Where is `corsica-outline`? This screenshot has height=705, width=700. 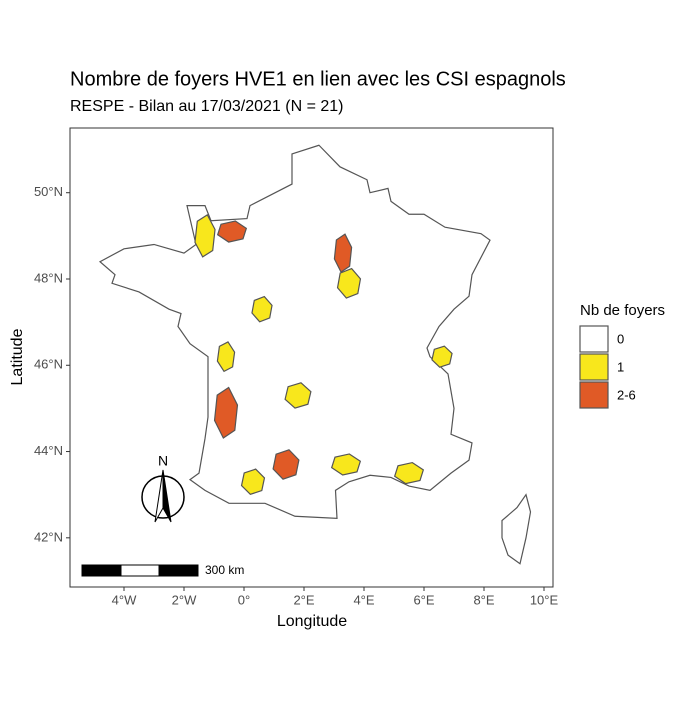 corsica-outline is located at coordinates (516, 529).